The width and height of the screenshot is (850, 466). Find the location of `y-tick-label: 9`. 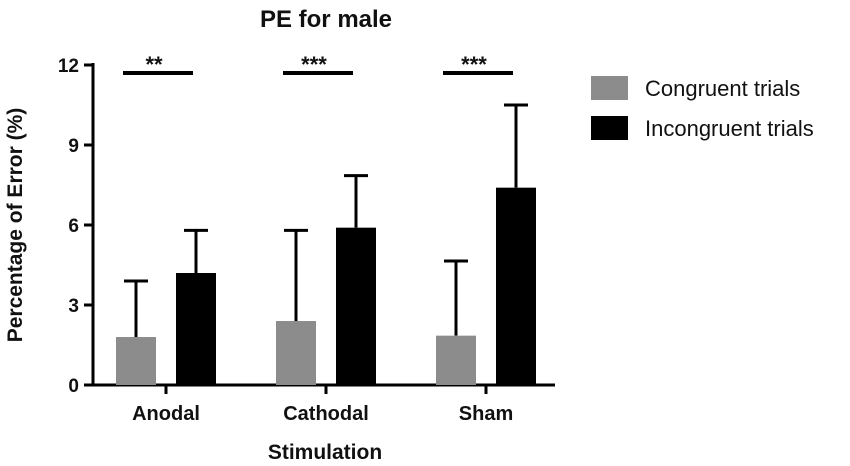

y-tick-label: 9 is located at coordinates (73, 146).